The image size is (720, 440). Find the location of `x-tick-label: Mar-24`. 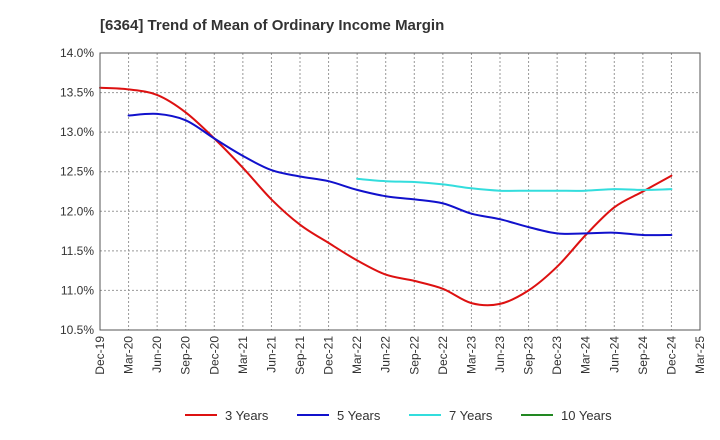

x-tick-label: Mar-24 is located at coordinates (586, 355).